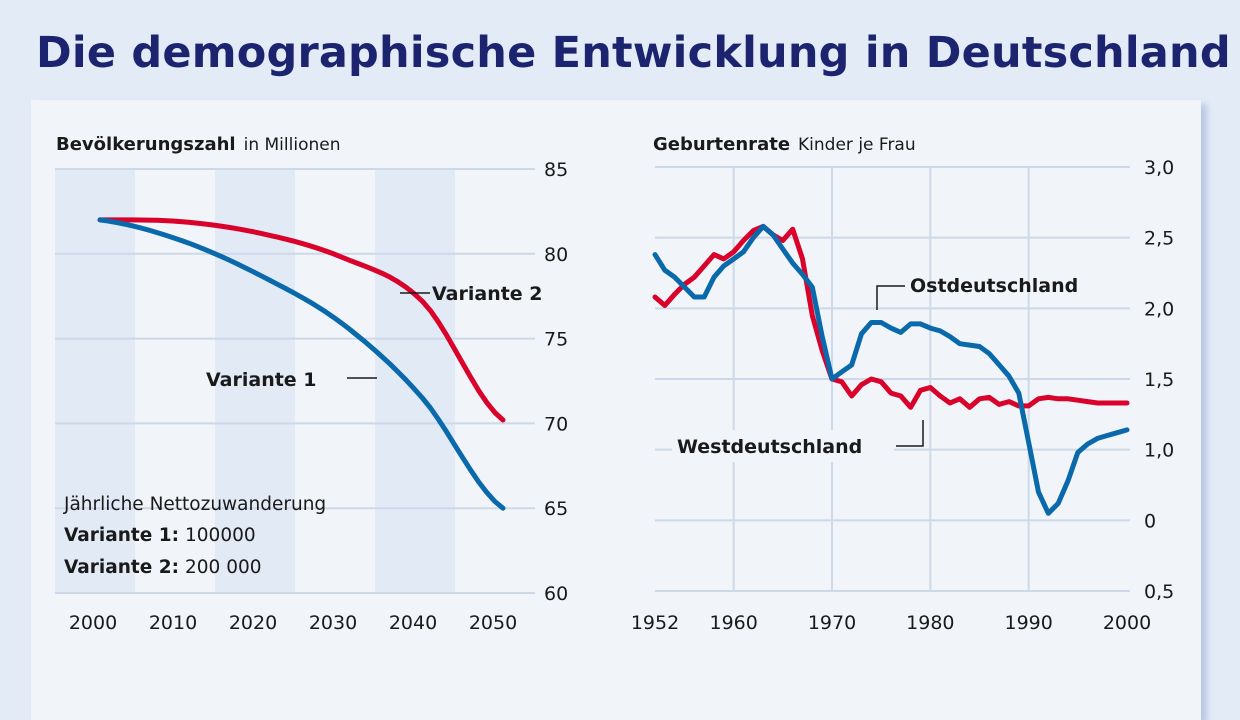 The width and height of the screenshot is (1240, 720). I want to click on x-tick-label: 2010, so click(173, 623).